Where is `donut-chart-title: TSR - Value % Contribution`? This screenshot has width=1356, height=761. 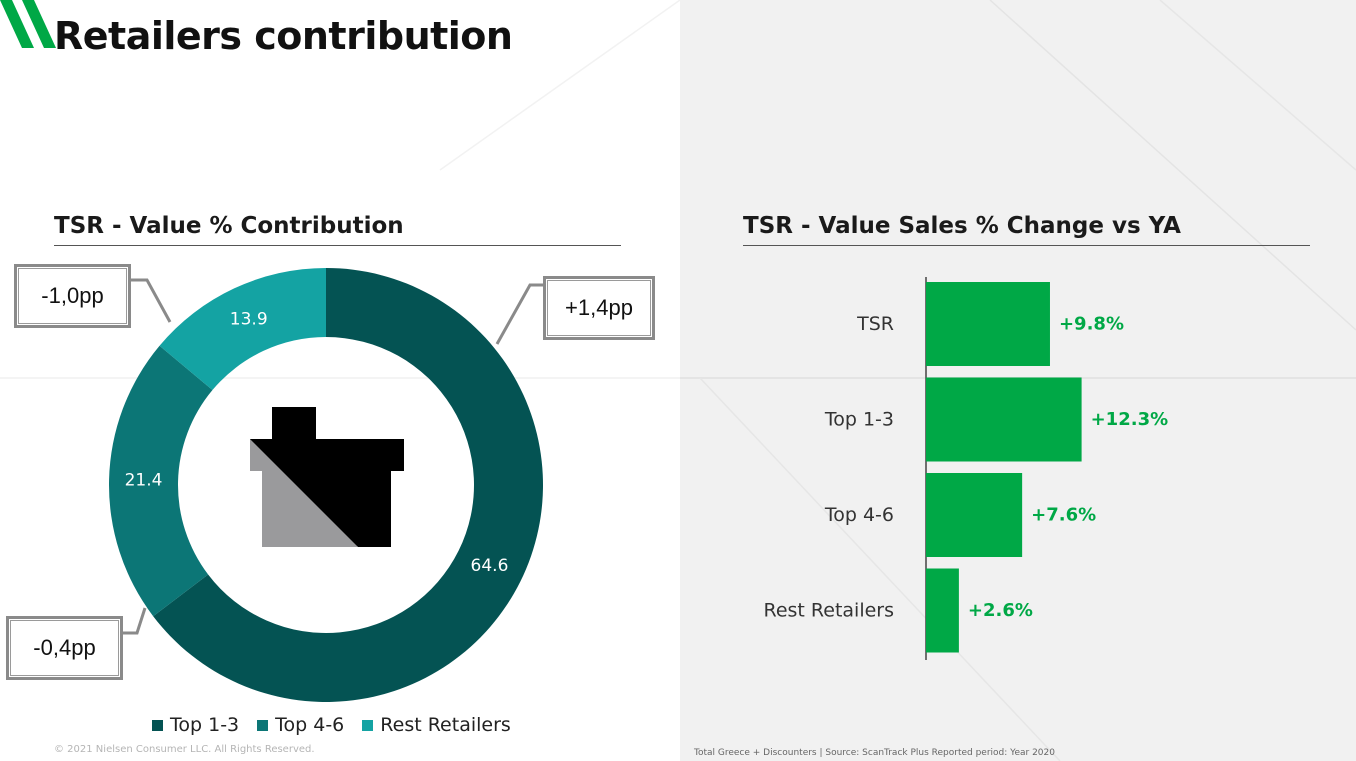 donut-chart-title: TSR - Value % Contribution is located at coordinates (337, 229).